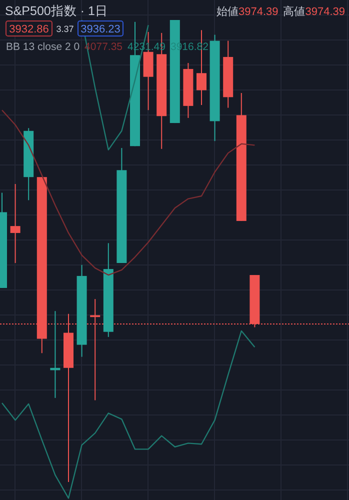  Describe the element at coordinates (65, 29) in the screenshot. I see `annotation: 3.37` at that location.